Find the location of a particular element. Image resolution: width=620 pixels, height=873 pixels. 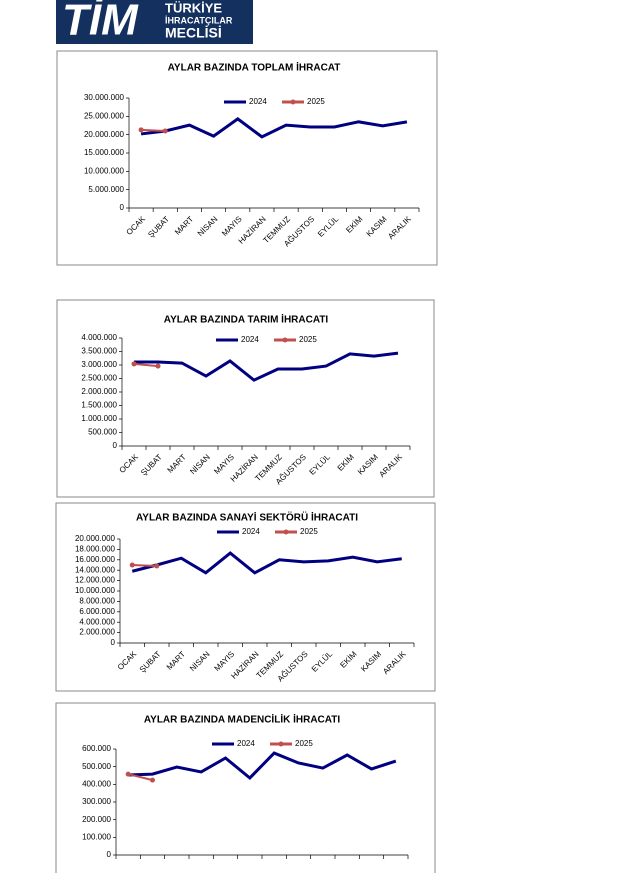

y-tick-label: 14.000.000 is located at coordinates (95, 569).